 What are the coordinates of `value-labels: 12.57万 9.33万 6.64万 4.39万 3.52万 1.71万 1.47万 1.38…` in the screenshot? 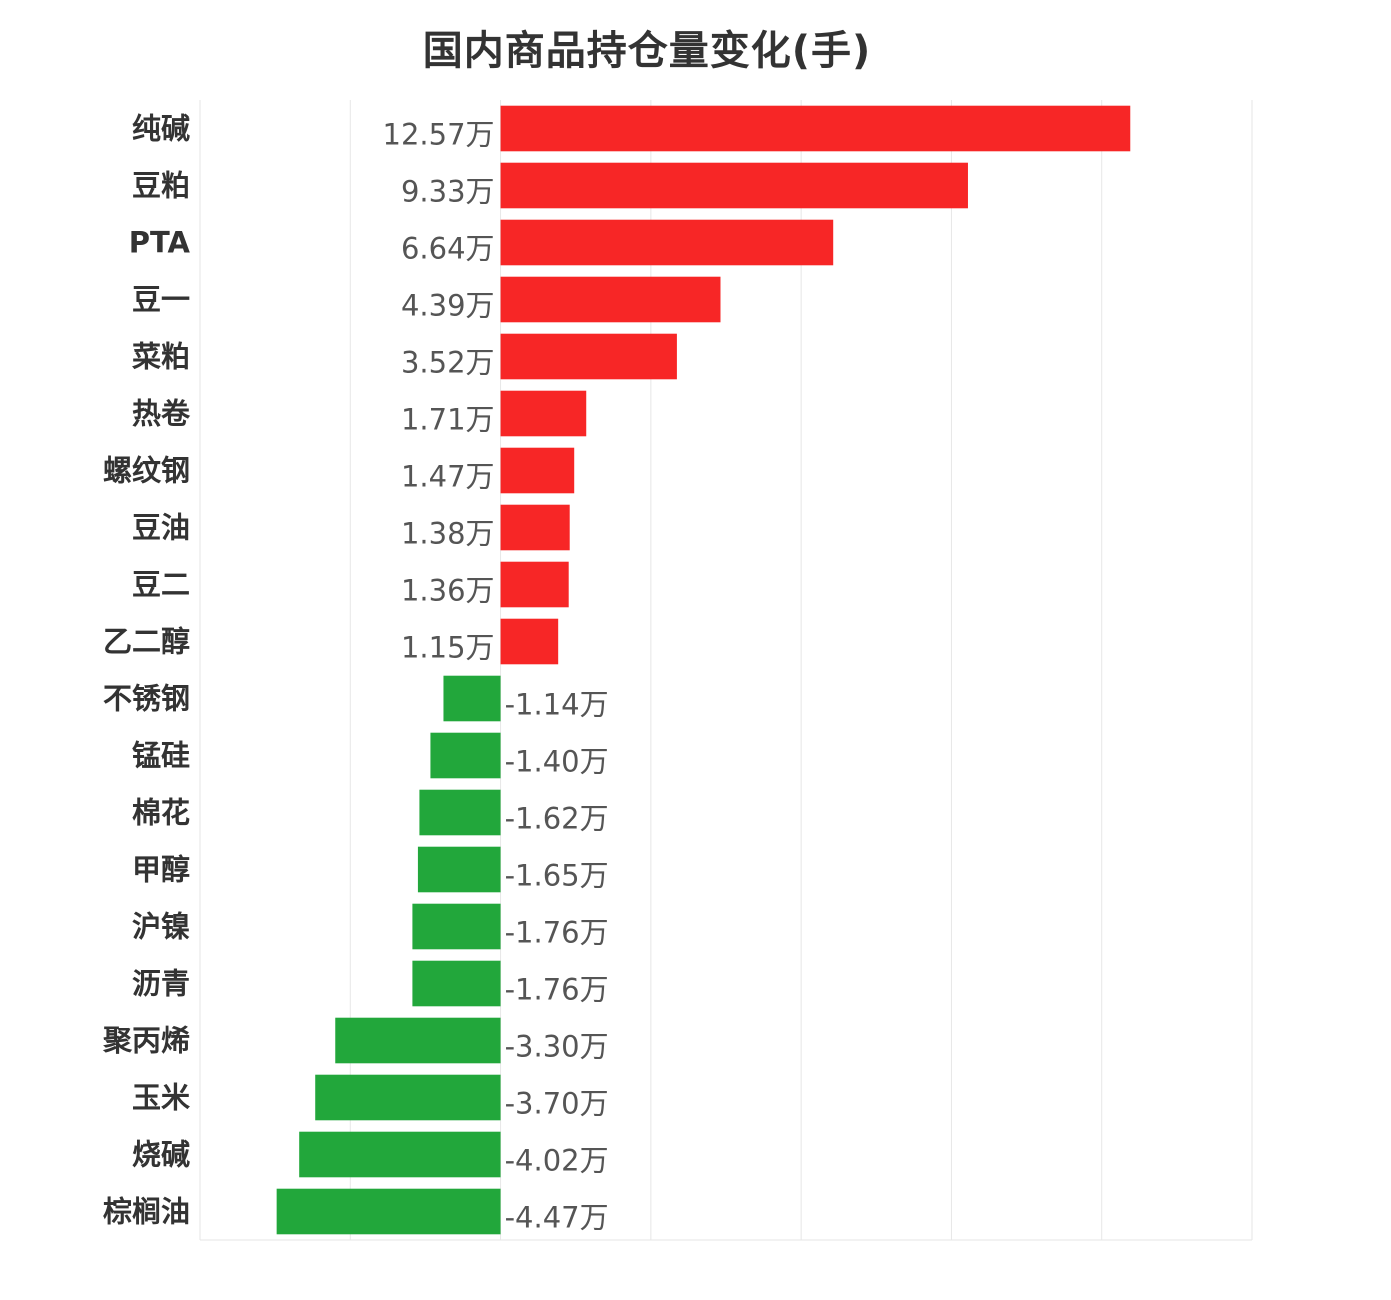 It's located at (496, 676).